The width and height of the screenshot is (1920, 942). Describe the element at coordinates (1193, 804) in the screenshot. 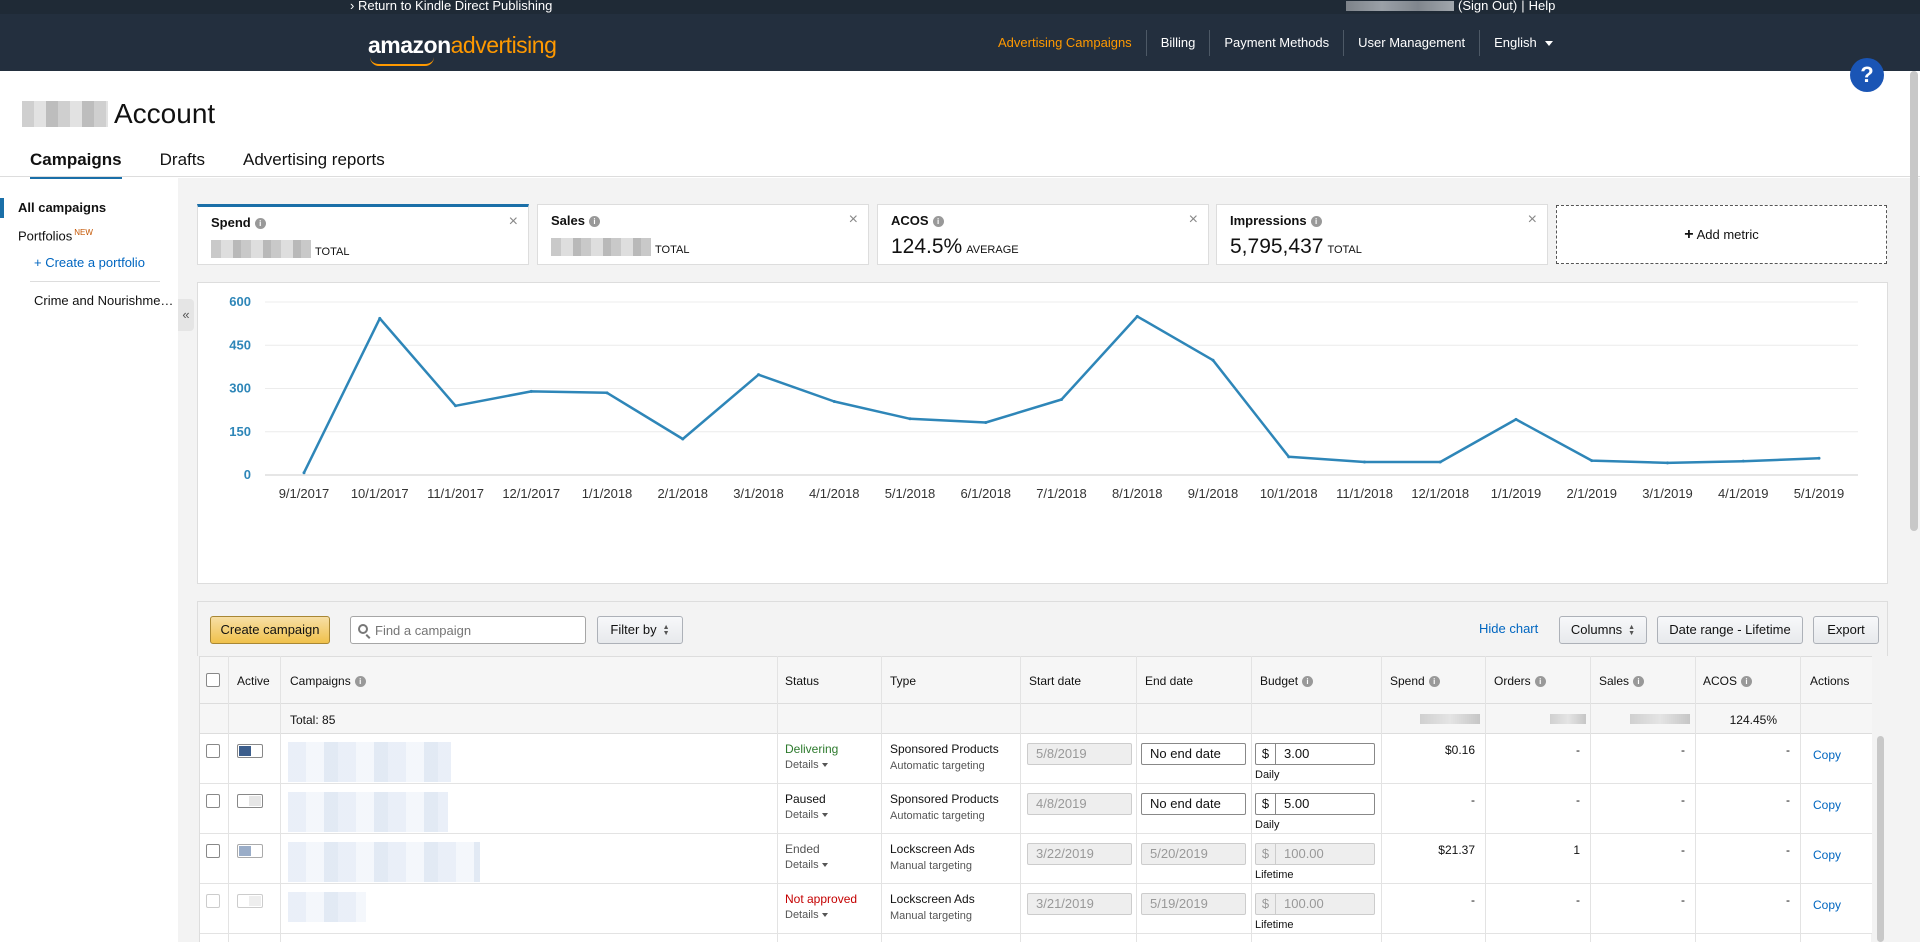

I see `end-date-field: No end date` at that location.